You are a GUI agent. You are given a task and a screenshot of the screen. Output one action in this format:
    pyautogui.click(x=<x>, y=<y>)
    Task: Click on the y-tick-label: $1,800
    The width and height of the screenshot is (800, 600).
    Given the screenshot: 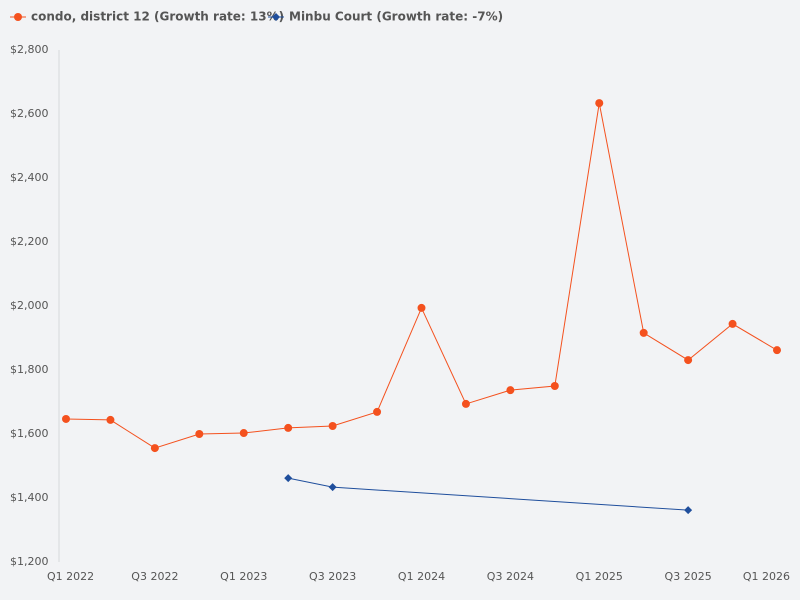 What is the action you would take?
    pyautogui.click(x=29, y=369)
    